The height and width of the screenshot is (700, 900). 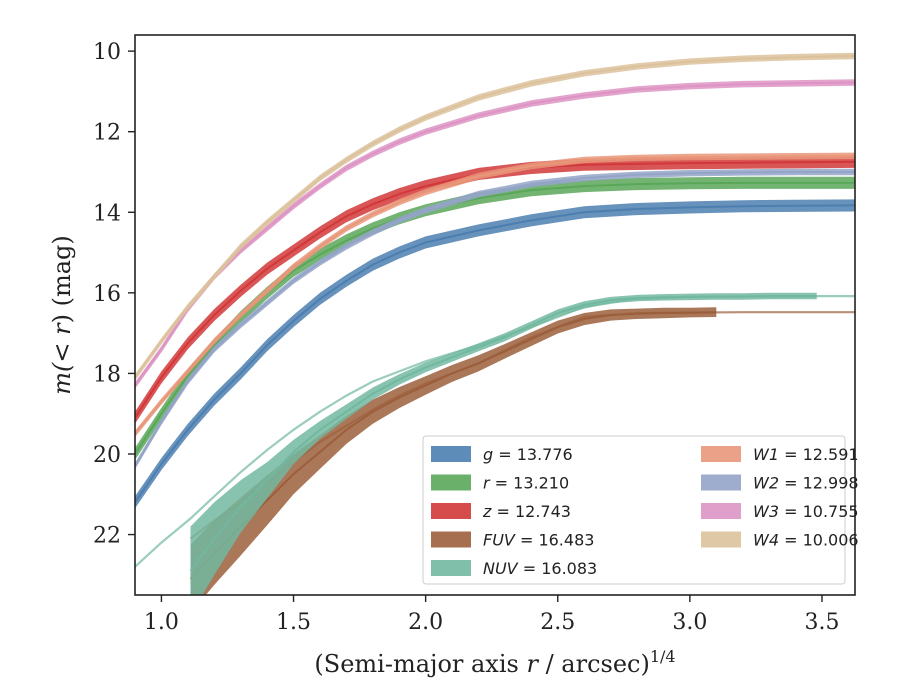 I want to click on legend-entry-r: r = 13.210, so click(x=500, y=483).